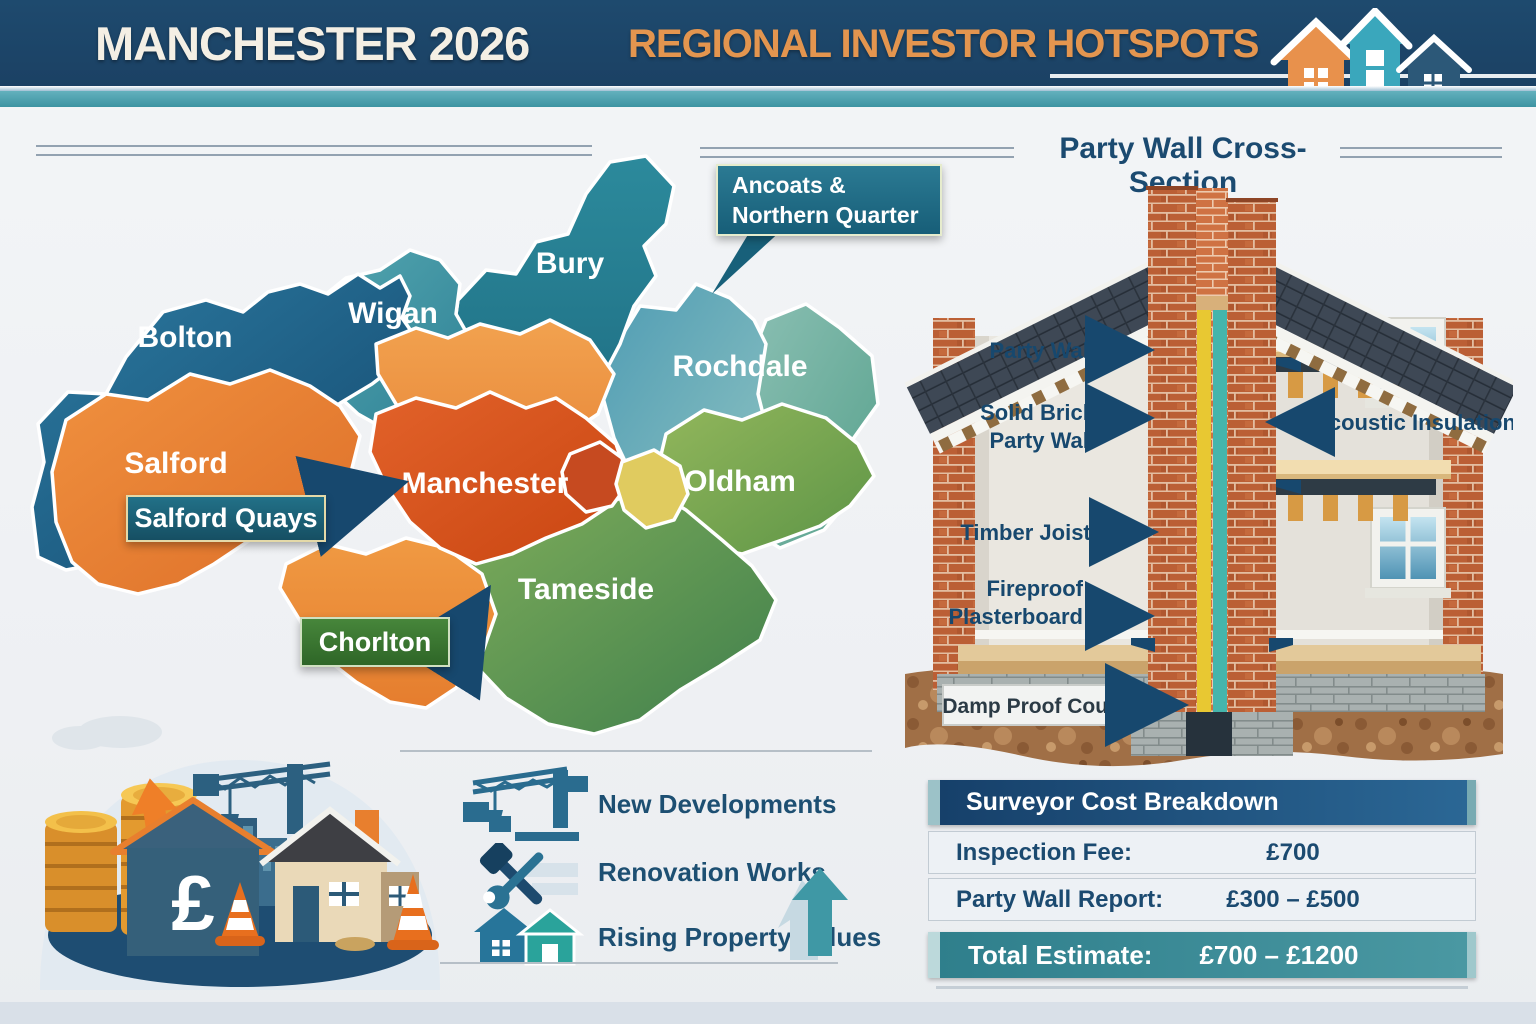  I want to click on total-value: £700 – £1200, so click(1279, 955).